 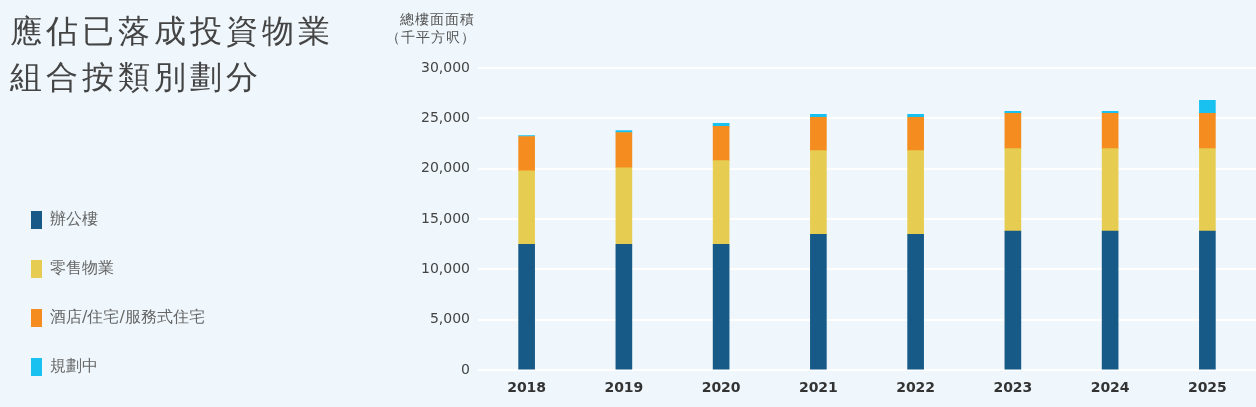 What do you see at coordinates (127, 317) in the screenshot?
I see `legend-label: 酒店/住宅/服務式住宅` at bounding box center [127, 317].